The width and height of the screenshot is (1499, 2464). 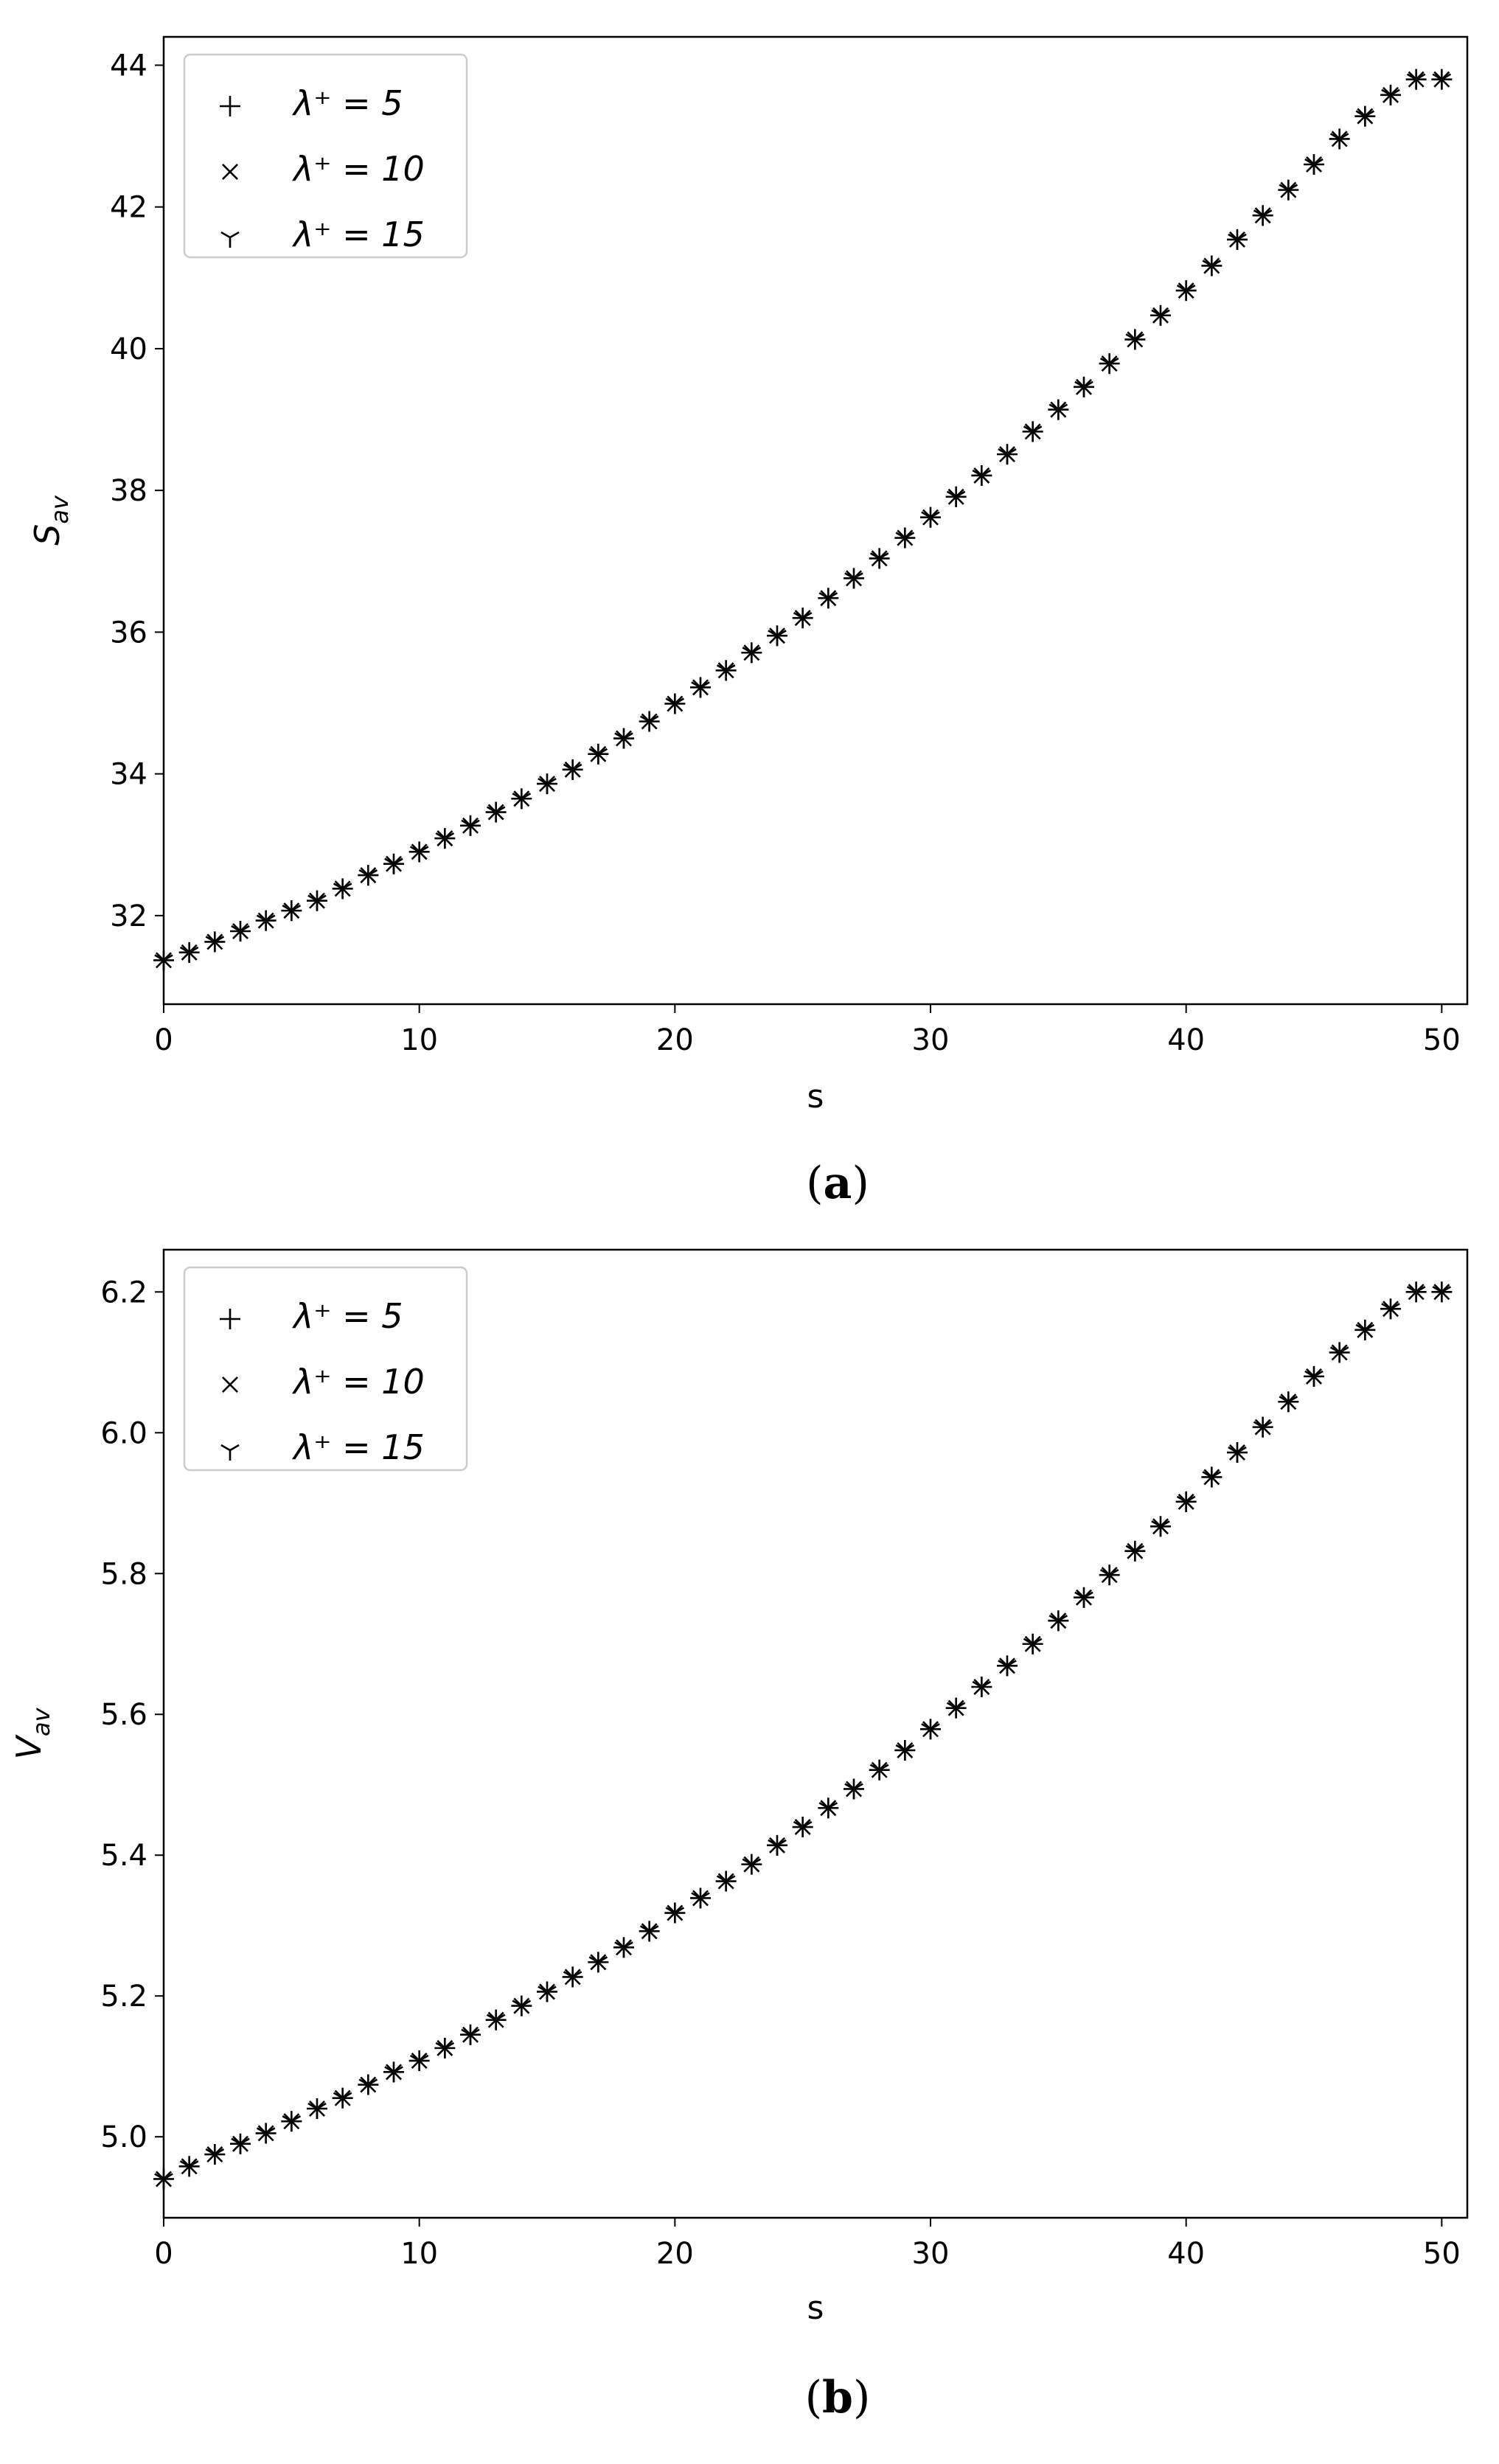 What do you see at coordinates (861, 2397) in the screenshot?
I see `panel-caption-part: )` at bounding box center [861, 2397].